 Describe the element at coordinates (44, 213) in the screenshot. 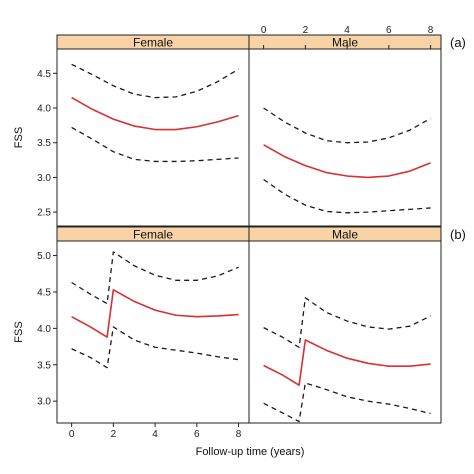

I see `y-tick-label: 2.5` at that location.